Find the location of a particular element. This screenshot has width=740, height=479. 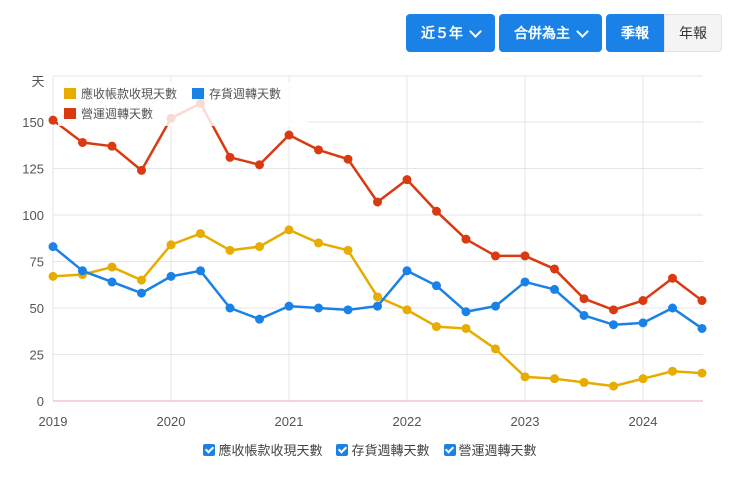

x-tick-label: 2020 is located at coordinates (171, 421).